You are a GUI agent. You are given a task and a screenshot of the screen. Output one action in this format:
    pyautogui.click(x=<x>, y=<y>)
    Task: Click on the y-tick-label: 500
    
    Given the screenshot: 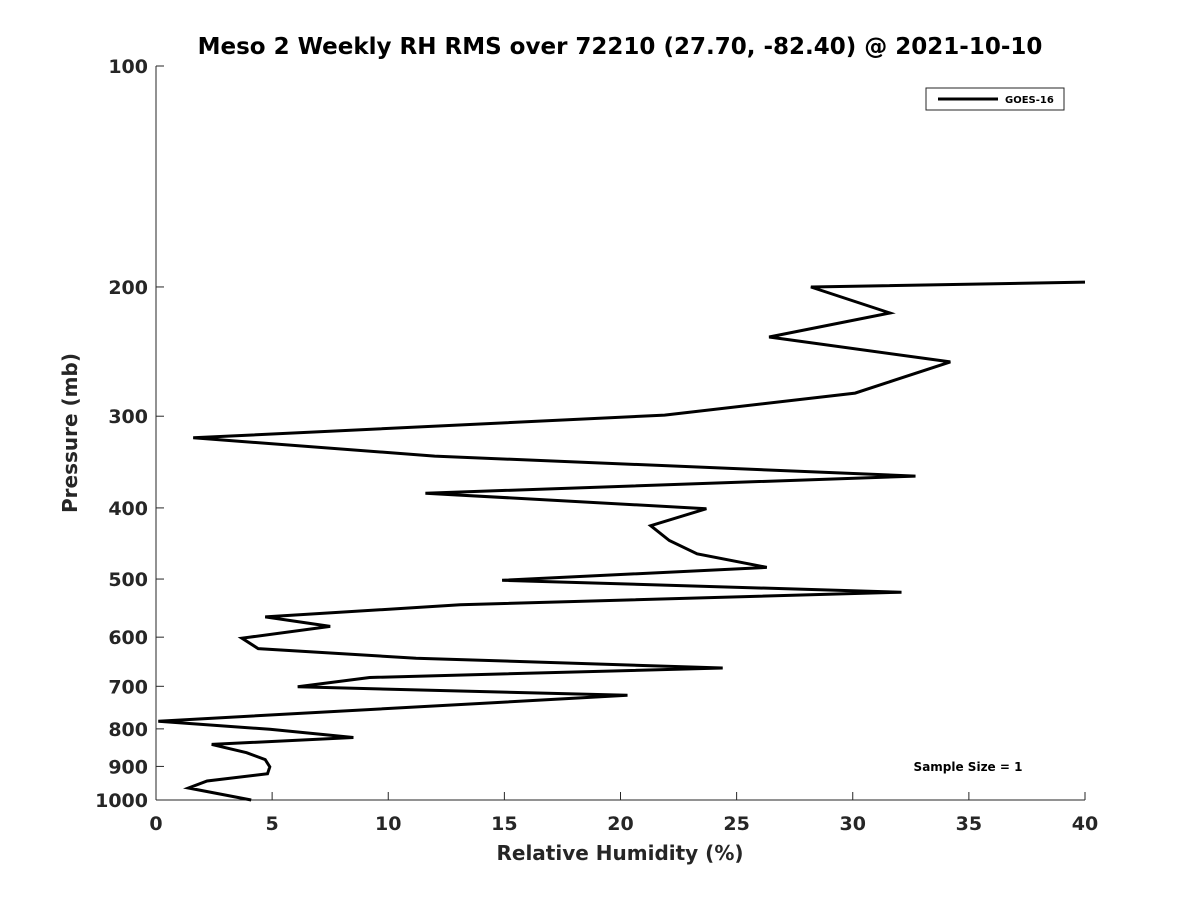 What is the action you would take?
    pyautogui.click(x=128, y=580)
    